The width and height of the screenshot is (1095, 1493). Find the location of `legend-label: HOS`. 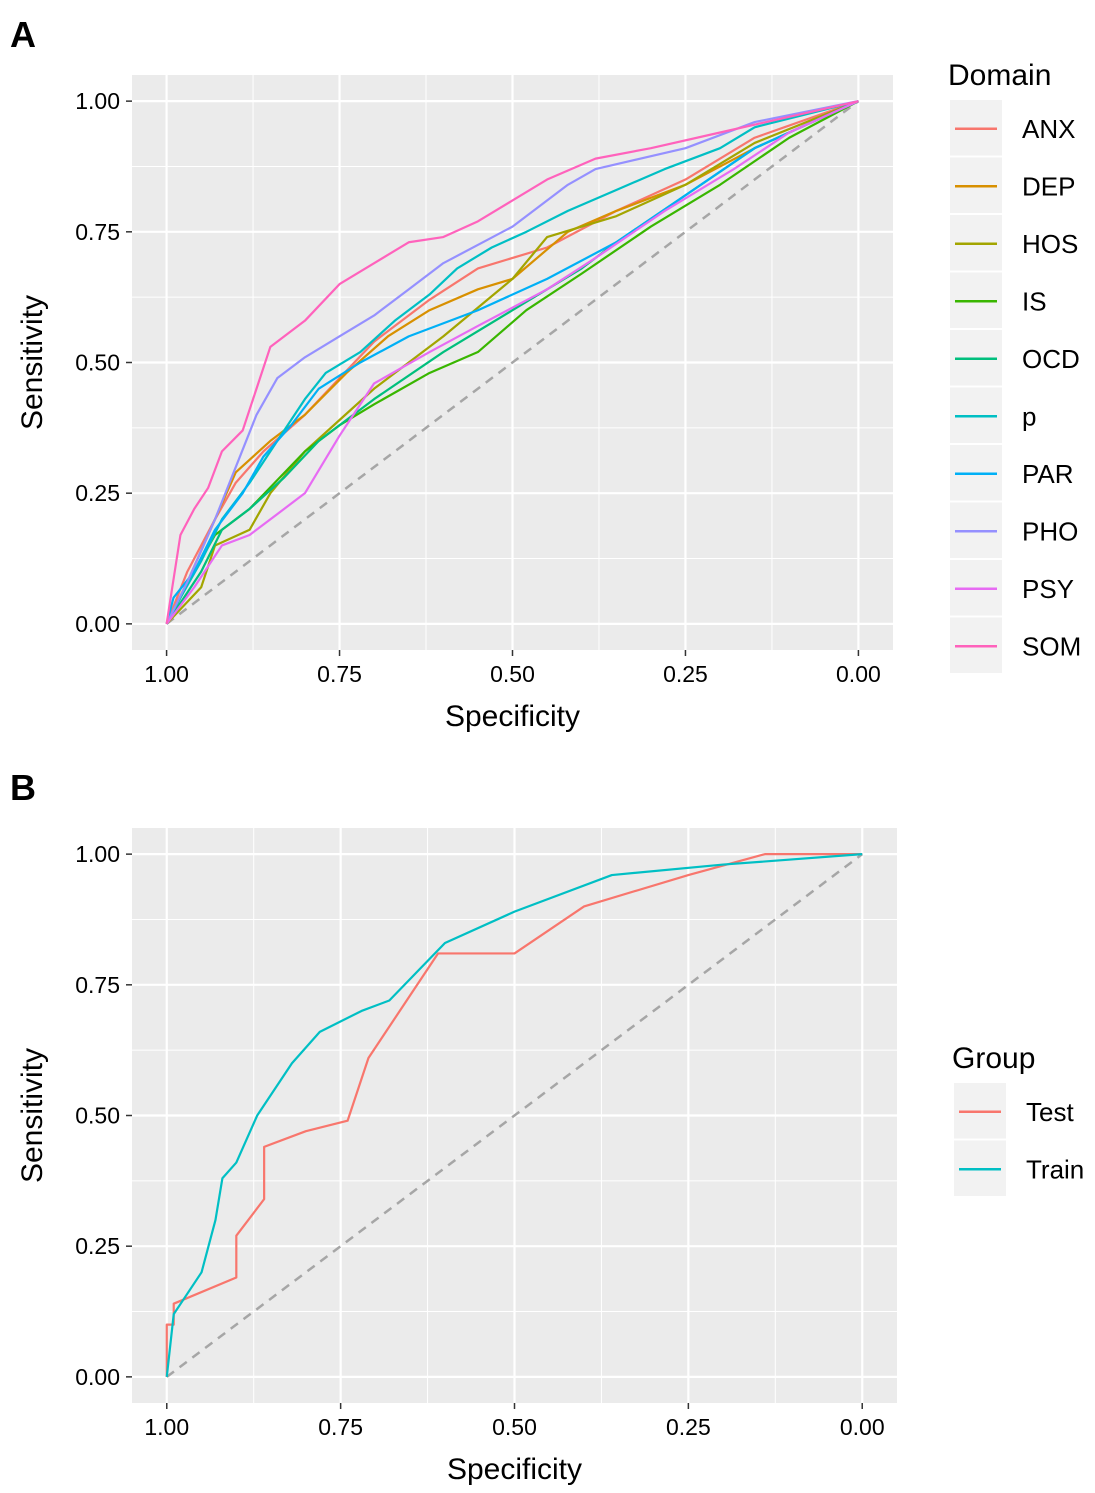

legend-label: HOS is located at coordinates (1050, 244).